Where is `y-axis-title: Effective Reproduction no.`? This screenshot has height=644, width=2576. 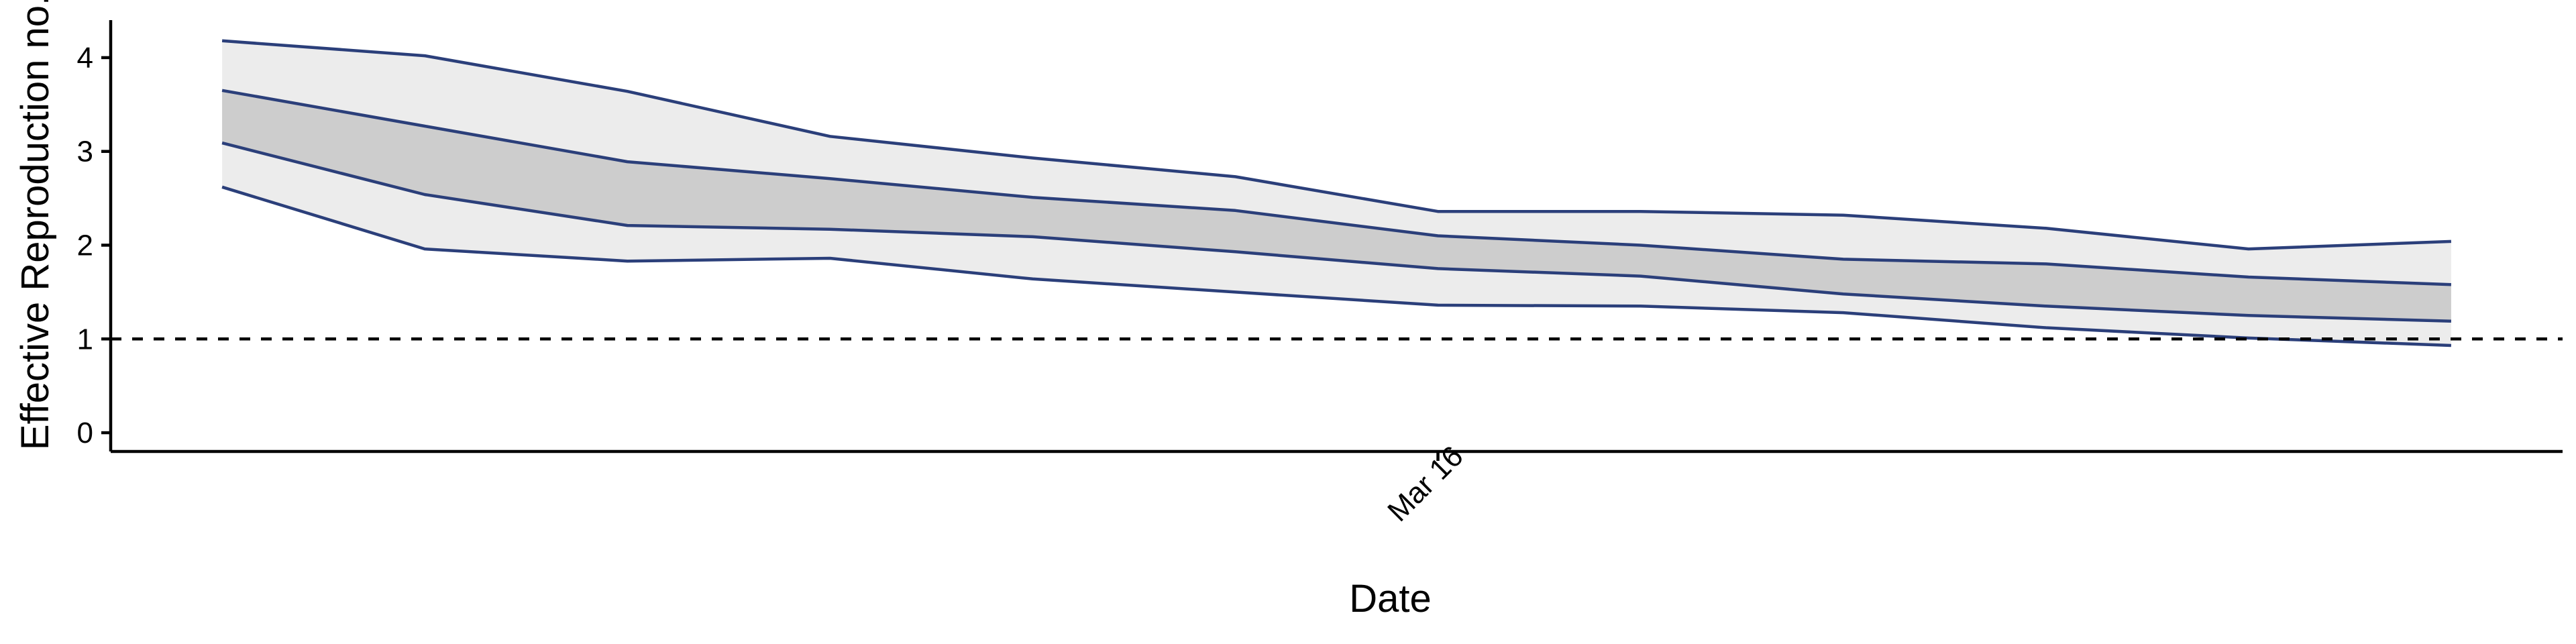
y-axis-title: Effective Reproduction no. is located at coordinates (35, 225).